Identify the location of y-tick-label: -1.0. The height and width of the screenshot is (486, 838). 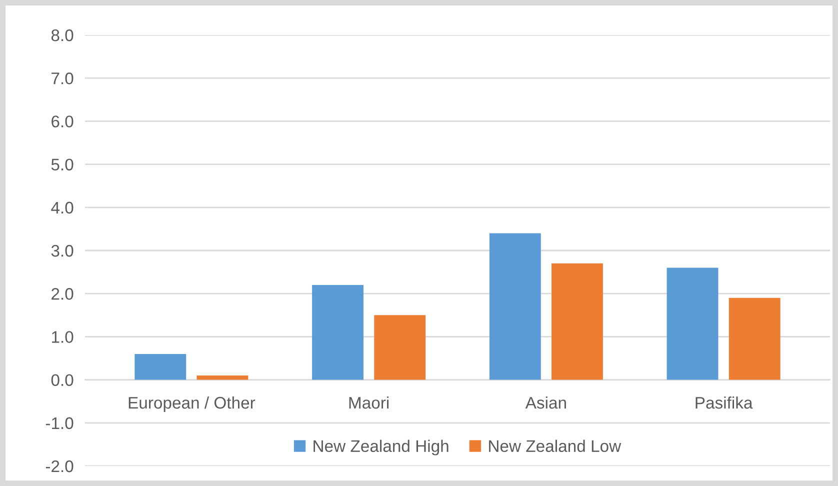
(60, 423).